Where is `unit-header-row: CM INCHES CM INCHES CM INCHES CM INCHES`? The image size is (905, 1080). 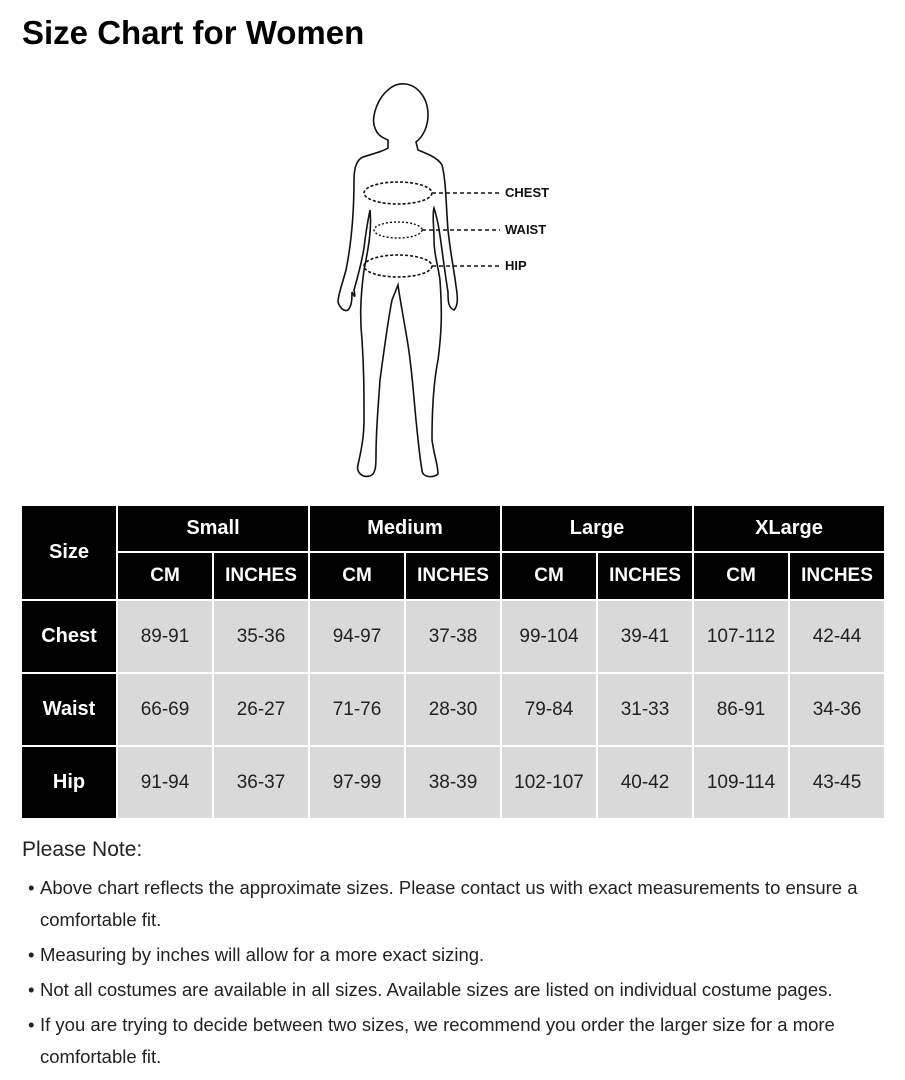 unit-header-row: CM INCHES CM INCHES CM INCHES CM INCHES is located at coordinates (453, 576).